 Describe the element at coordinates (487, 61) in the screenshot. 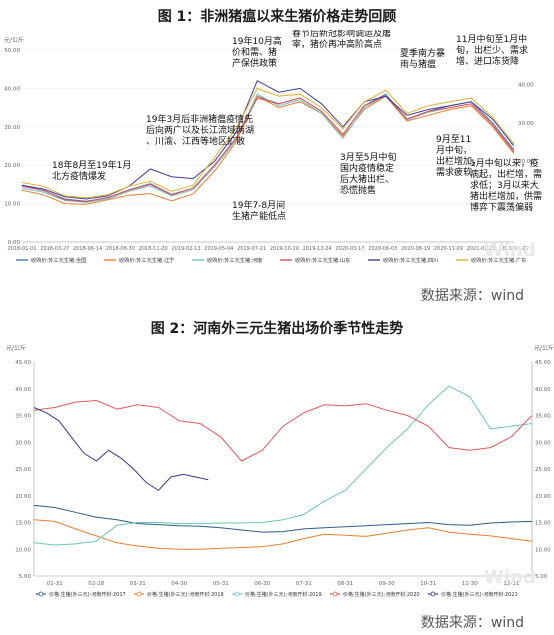

I see `annotation-line: 增、进口冻货降` at that location.